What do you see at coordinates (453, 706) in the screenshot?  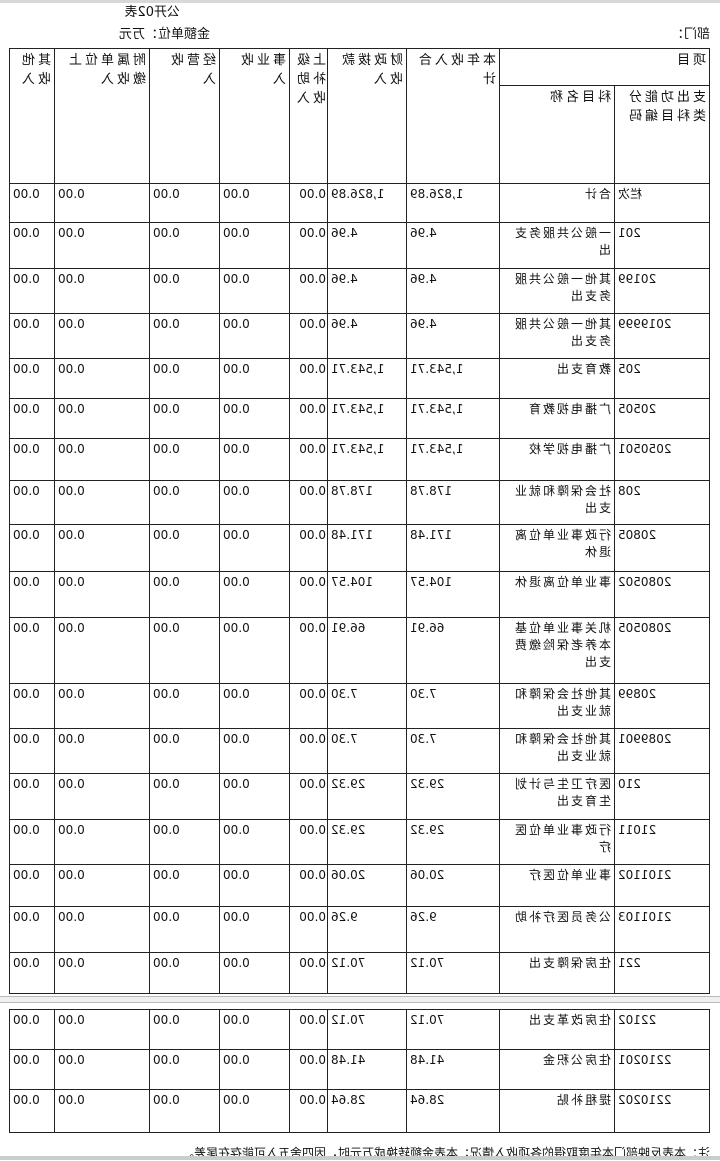 I see `cell-total: 7.30` at bounding box center [453, 706].